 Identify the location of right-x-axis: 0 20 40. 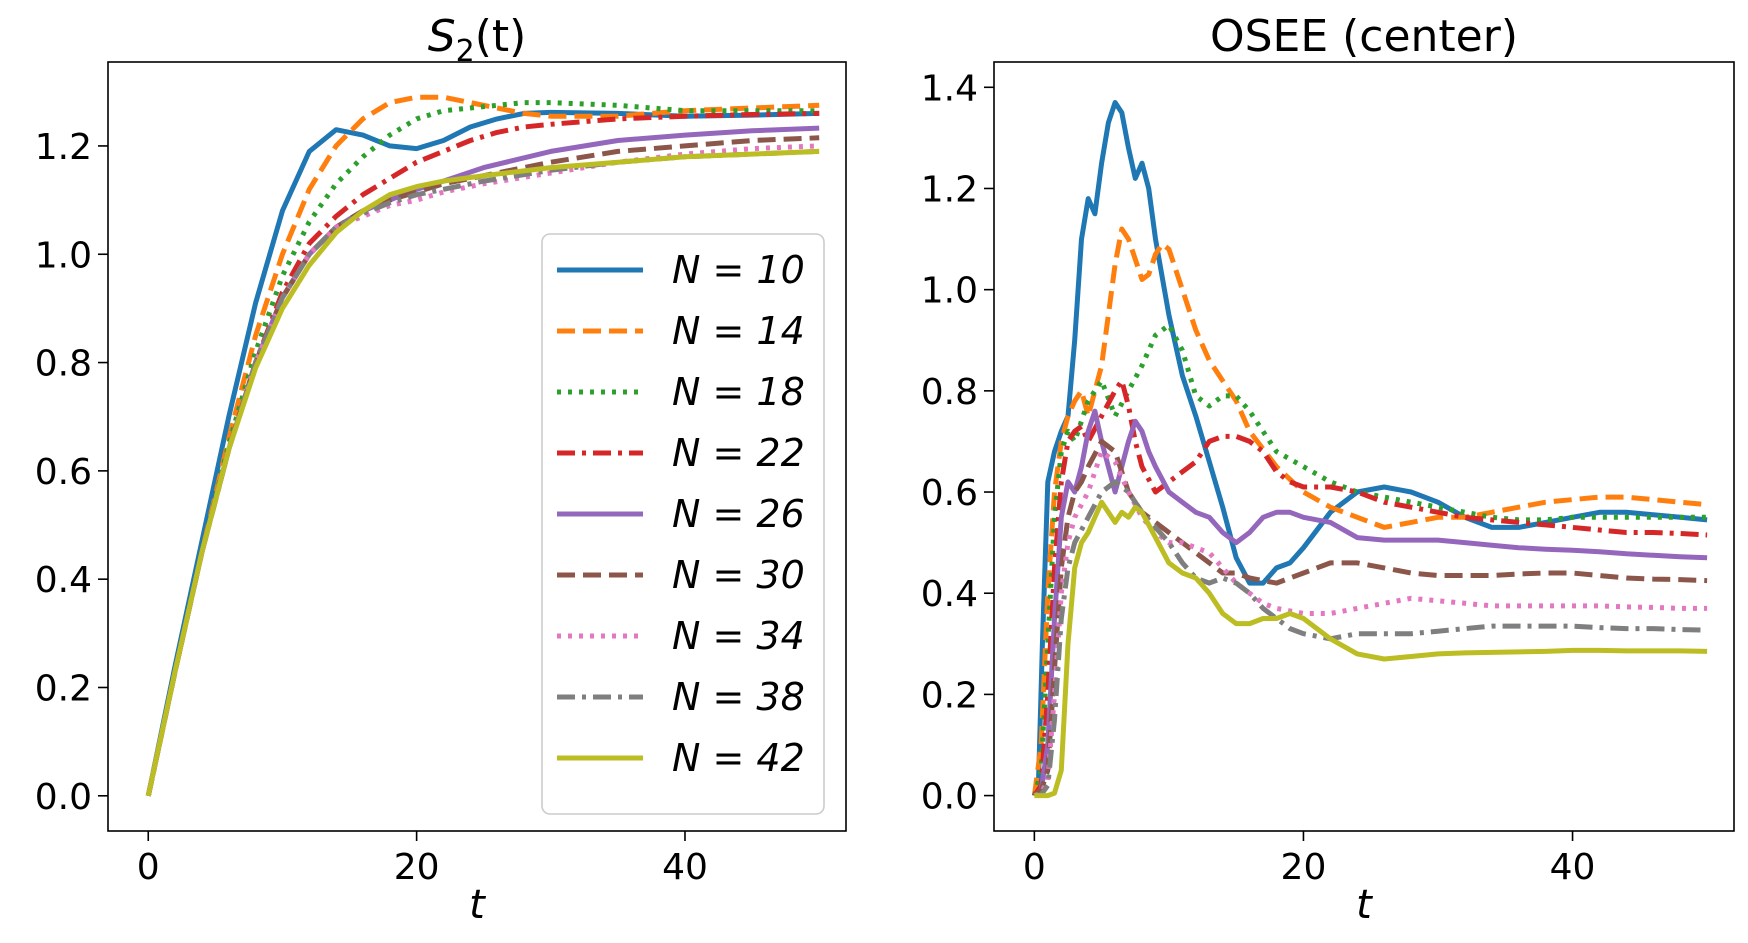
(1309, 859).